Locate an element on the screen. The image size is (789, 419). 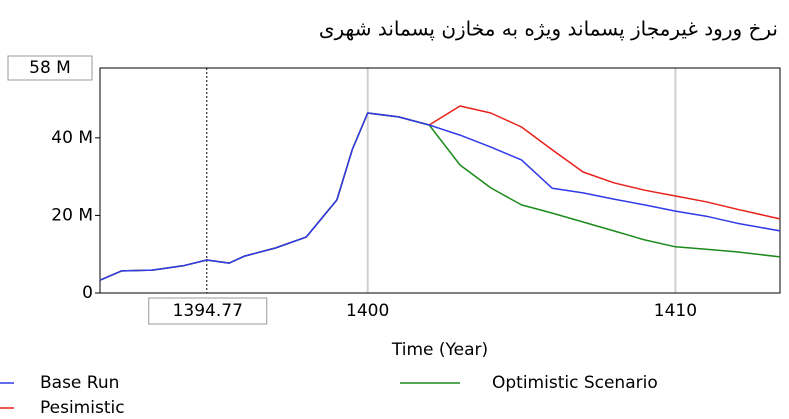
x-tick-label: 1410 is located at coordinates (675, 311).